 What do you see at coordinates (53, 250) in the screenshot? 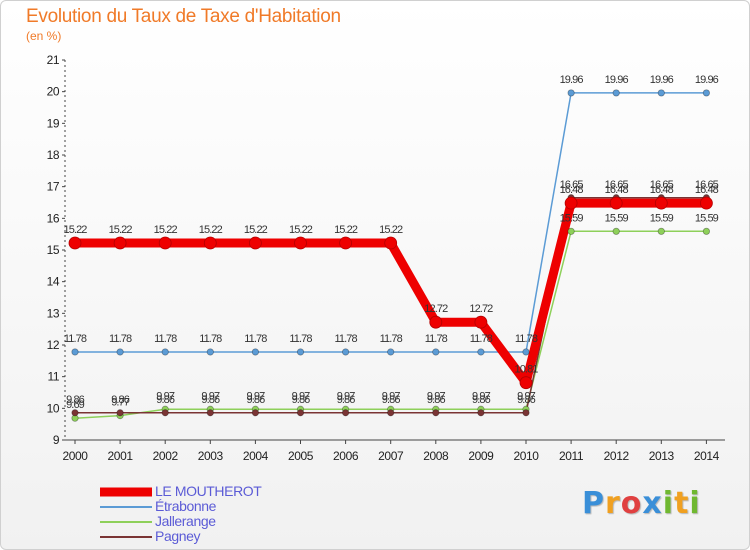
I see `y-tick-label: 15` at bounding box center [53, 250].